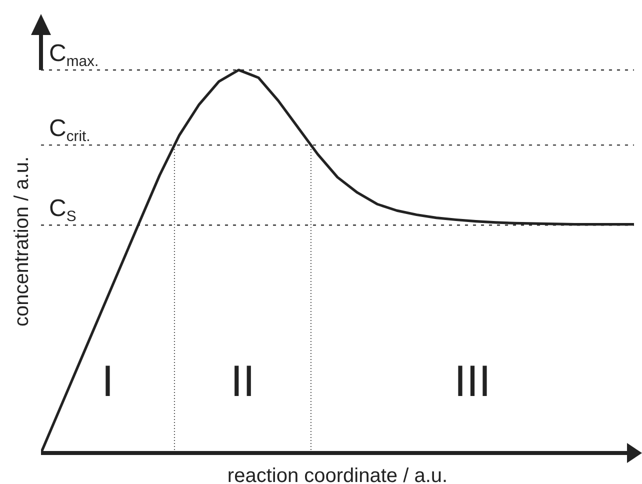 This screenshot has width=642, height=484. Describe the element at coordinates (74, 55) in the screenshot. I see `ref-line-label: C$_{max.}$` at that location.